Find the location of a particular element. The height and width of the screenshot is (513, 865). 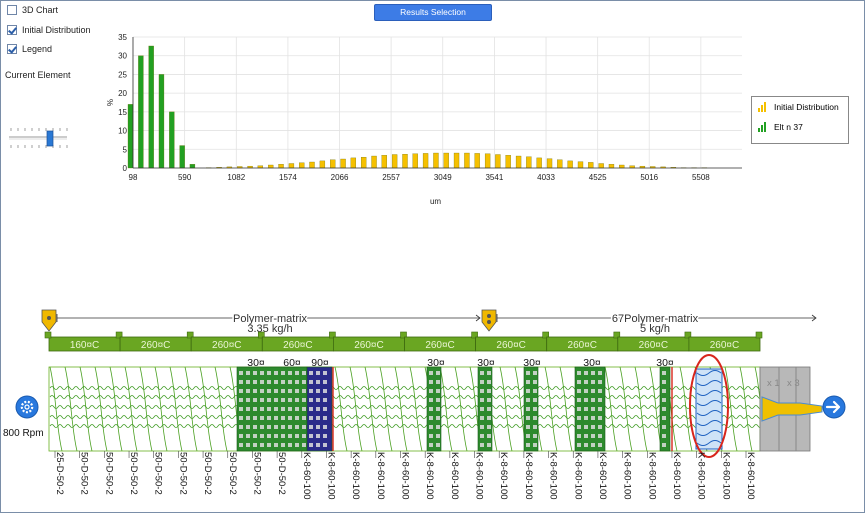

bar-chart-icon is located at coordinates (763, 107).